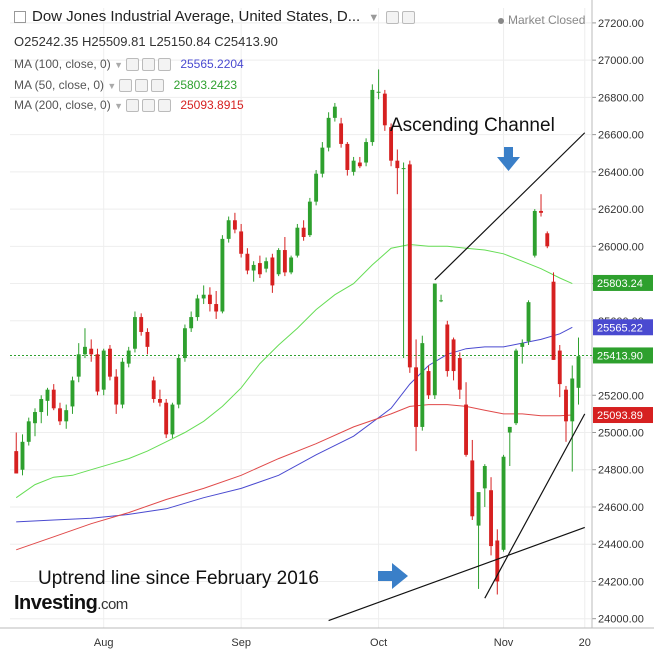  What do you see at coordinates (205, 85) in the screenshot?
I see `ma50-value: 25803.2423` at bounding box center [205, 85].